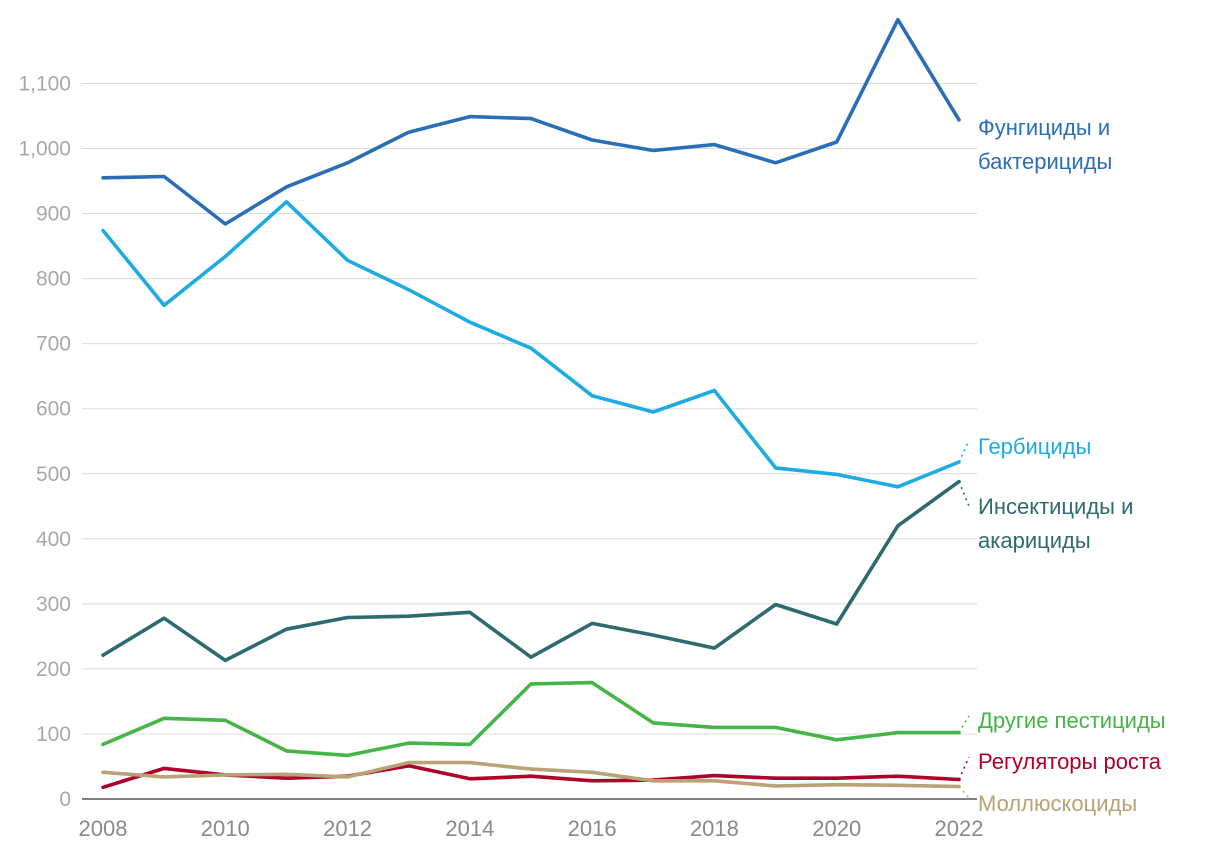  What do you see at coordinates (1055, 523) in the screenshot?
I see `series-label-2: Инсектициды и акарициды` at bounding box center [1055, 523].